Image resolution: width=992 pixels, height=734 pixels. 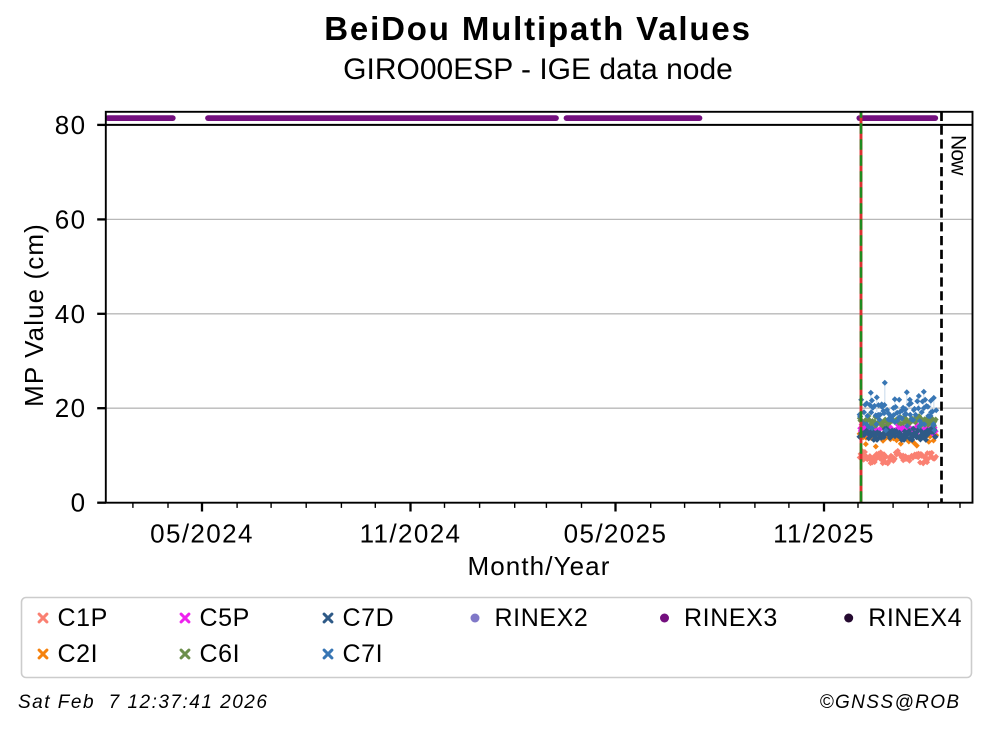 I want to click on svg-text: C2I, so click(x=78, y=654).